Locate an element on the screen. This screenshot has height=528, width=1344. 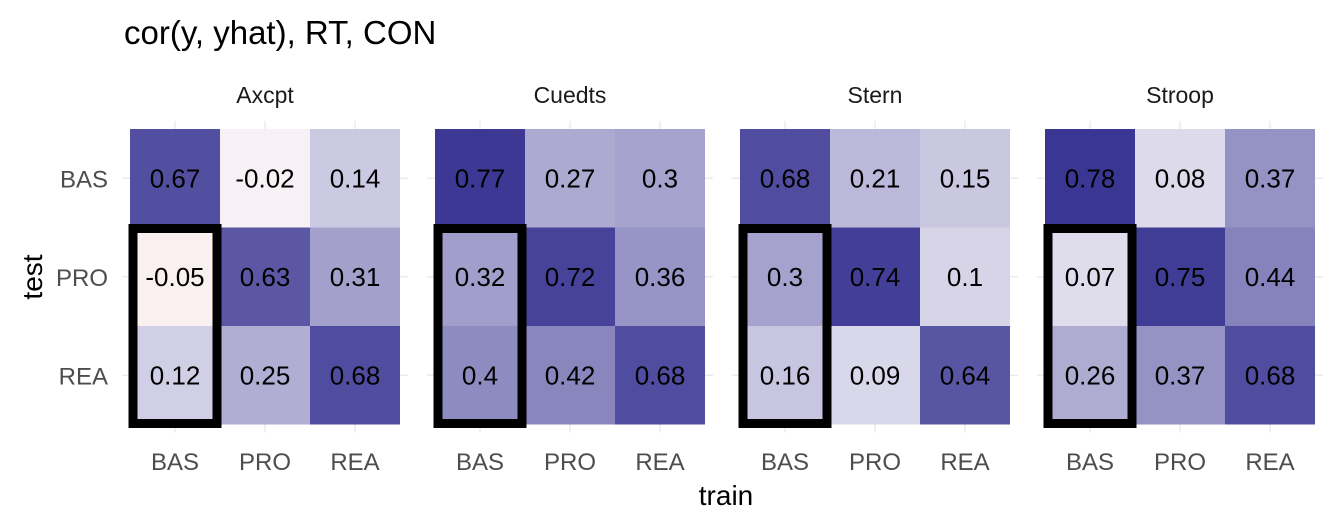
cell-value-label: 0.25 is located at coordinates (265, 375).